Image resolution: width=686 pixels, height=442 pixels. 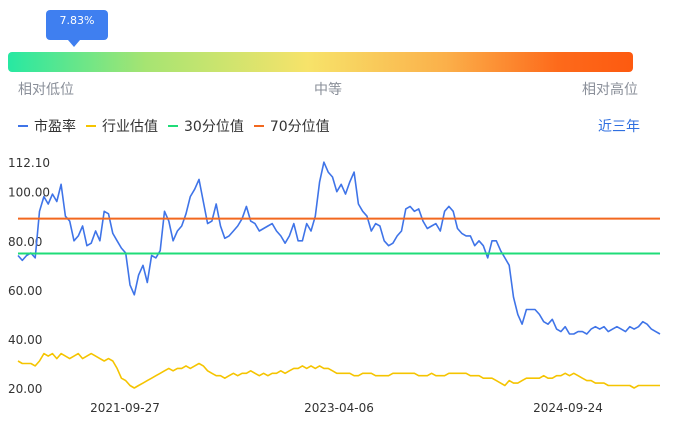 I want to click on y-tick-label: 80.00, so click(x=25, y=242).